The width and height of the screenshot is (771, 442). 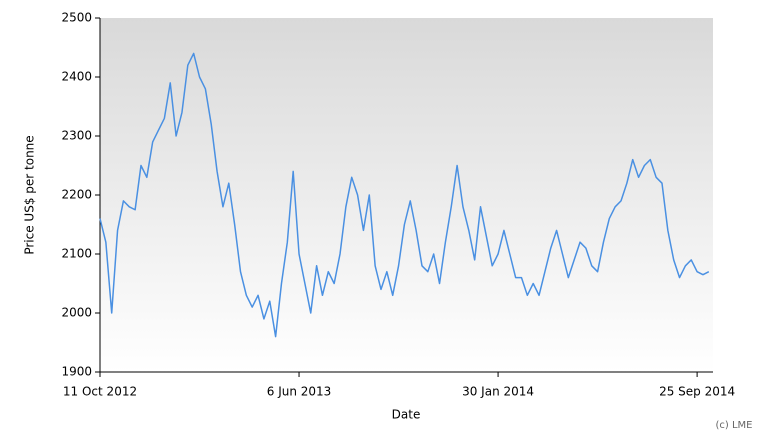 I want to click on y-tick-label: 2400, so click(x=76, y=77).